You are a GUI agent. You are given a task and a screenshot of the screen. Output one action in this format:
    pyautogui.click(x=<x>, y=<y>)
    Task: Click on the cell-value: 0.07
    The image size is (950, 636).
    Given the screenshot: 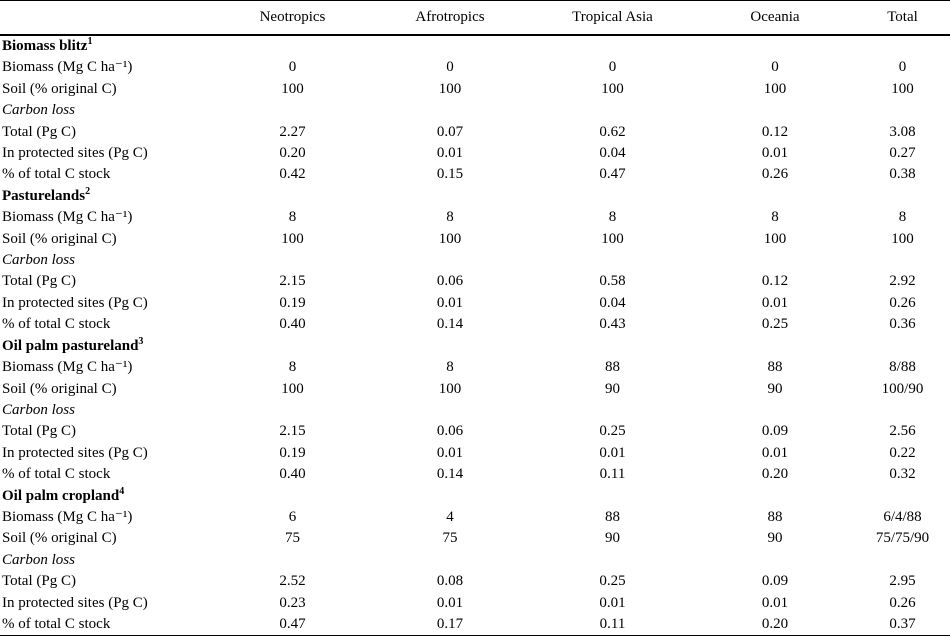 What is the action you would take?
    pyautogui.click(x=450, y=131)
    